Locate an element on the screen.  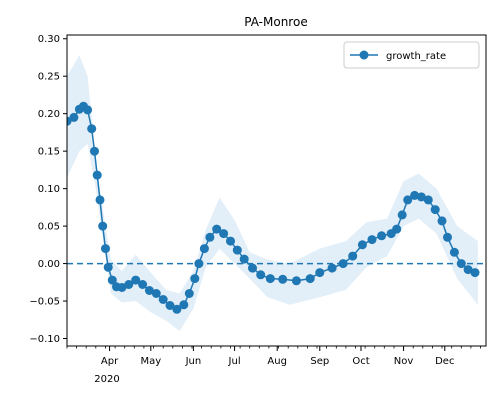
x-tick-label: Apr is located at coordinates (110, 361).